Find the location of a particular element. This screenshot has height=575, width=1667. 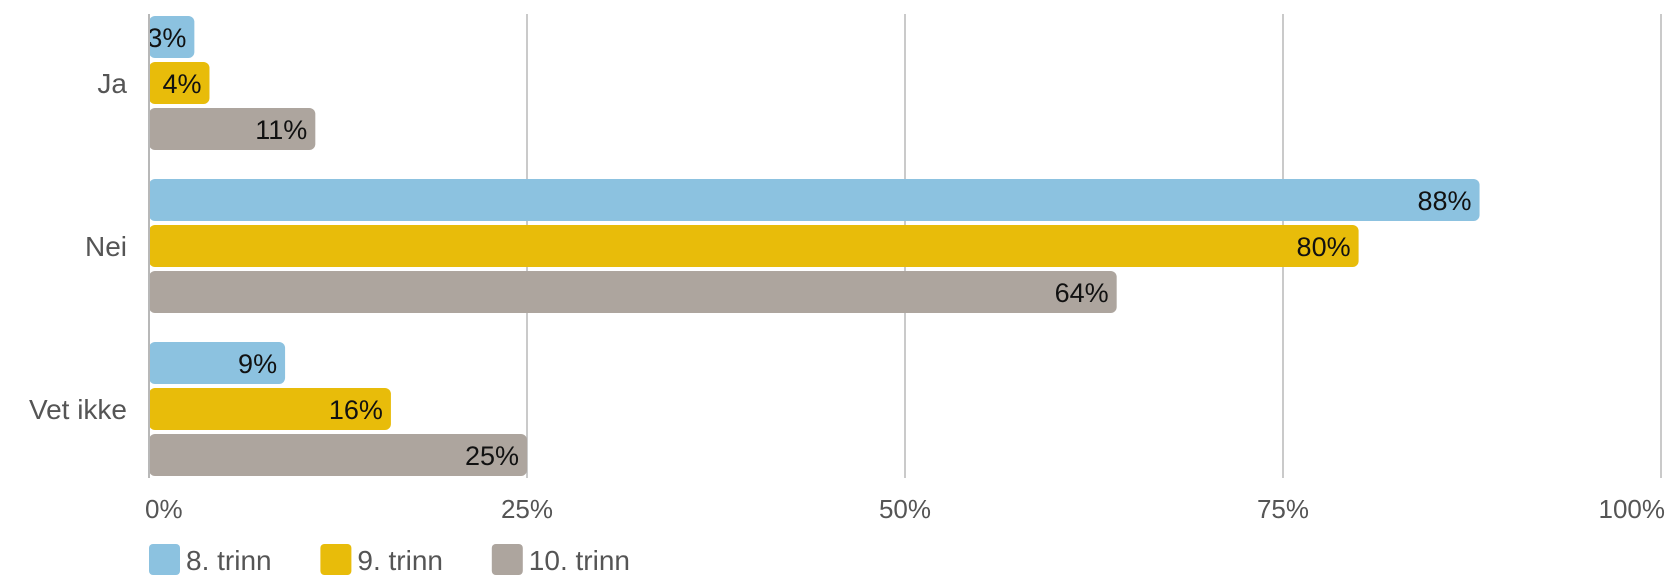

legend-label: 9. trinn is located at coordinates (400, 560).